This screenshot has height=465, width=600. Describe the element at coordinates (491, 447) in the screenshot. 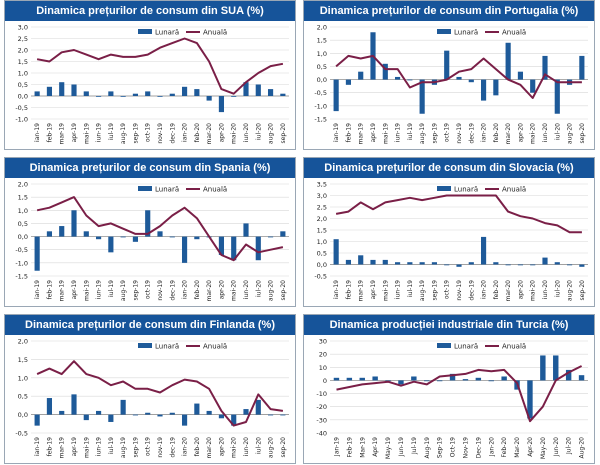

I see `x-tick-label: Jan-20` at that location.